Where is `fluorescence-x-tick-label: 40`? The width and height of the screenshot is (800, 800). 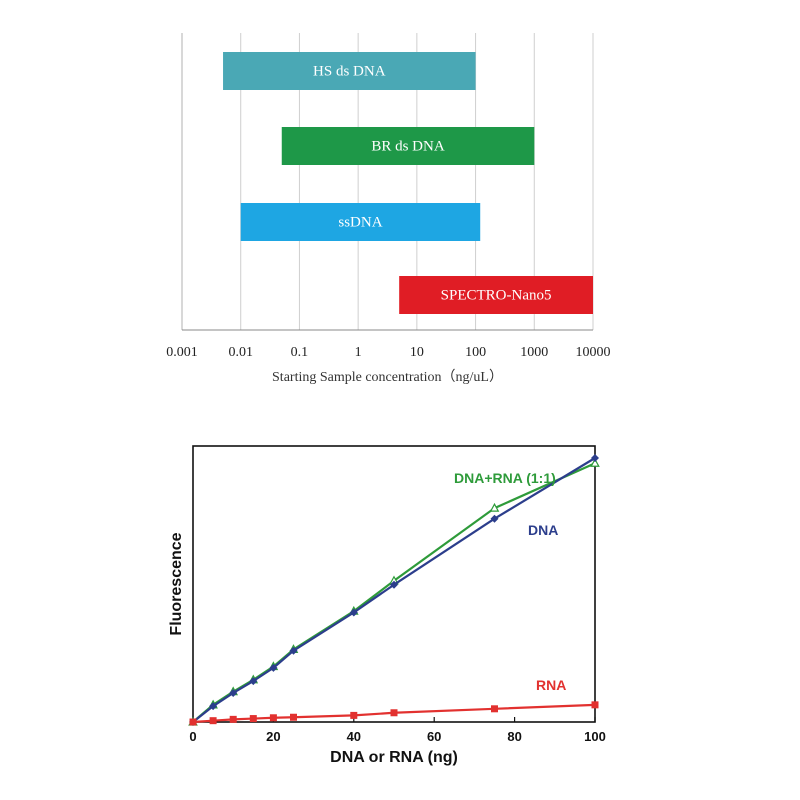 fluorescence-x-tick-label: 40 is located at coordinates (354, 736).